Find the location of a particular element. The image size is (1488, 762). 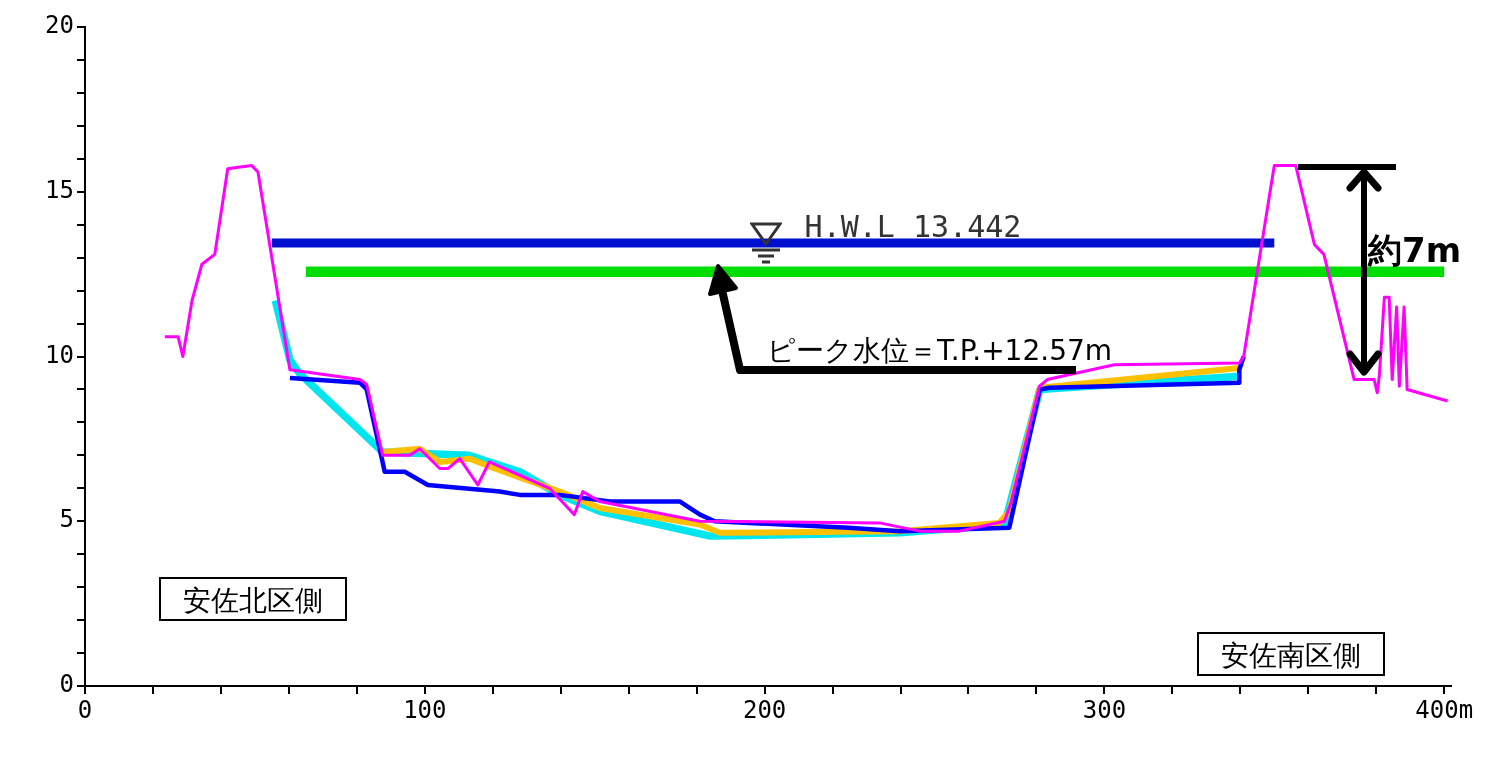

x-tick-label: 400m is located at coordinates (1444, 709).